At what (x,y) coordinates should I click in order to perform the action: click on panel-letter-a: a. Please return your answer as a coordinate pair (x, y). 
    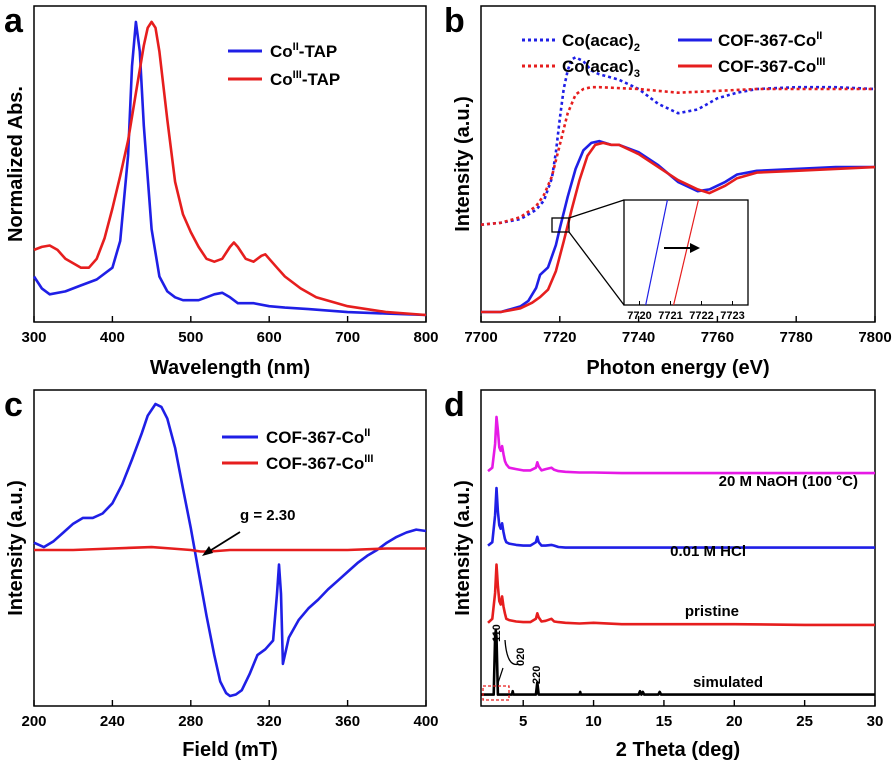
    Looking at the image, I should click on (14, 21).